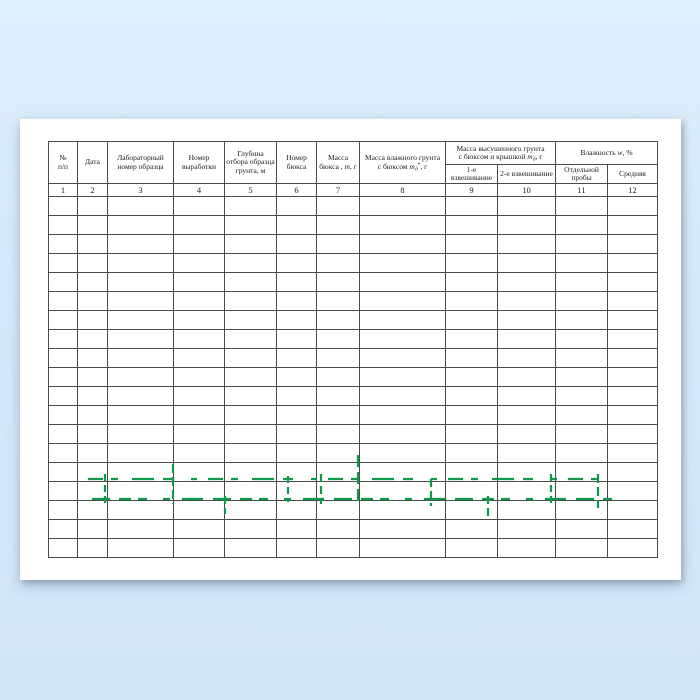 The image size is (700, 700). I want to click on header-cell-weighing-2: 2-е взвешивание, so click(526, 174).